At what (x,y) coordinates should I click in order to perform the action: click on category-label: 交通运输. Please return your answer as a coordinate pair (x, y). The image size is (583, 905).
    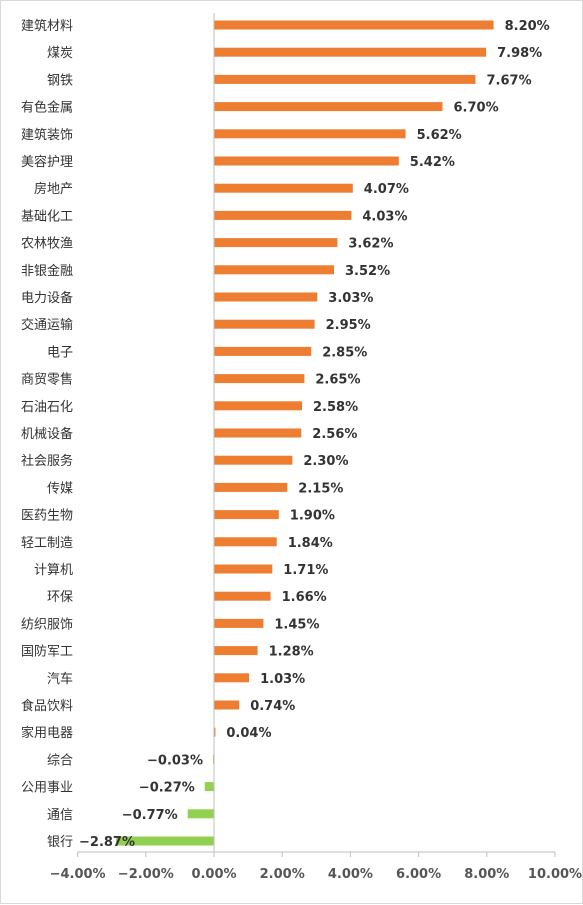
    Looking at the image, I should click on (47, 325).